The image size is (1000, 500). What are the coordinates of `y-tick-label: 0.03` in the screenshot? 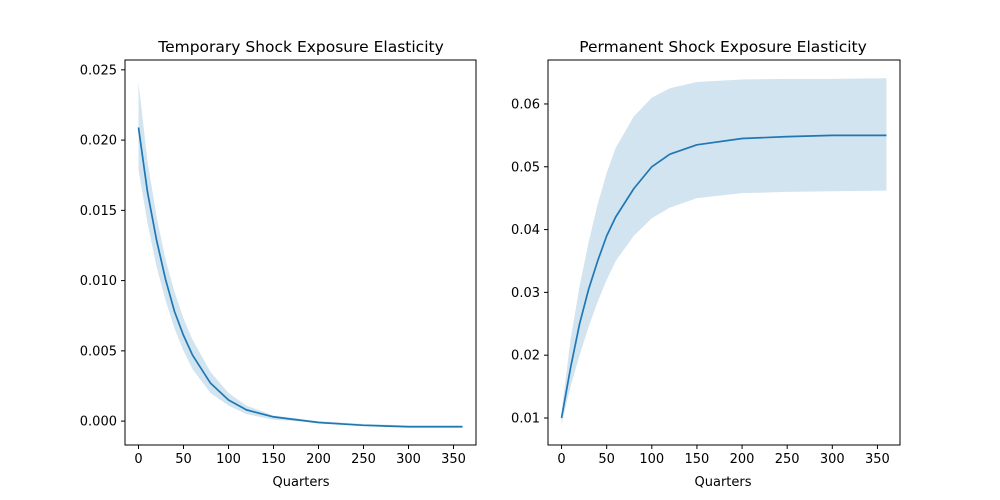 It's located at (525, 293).